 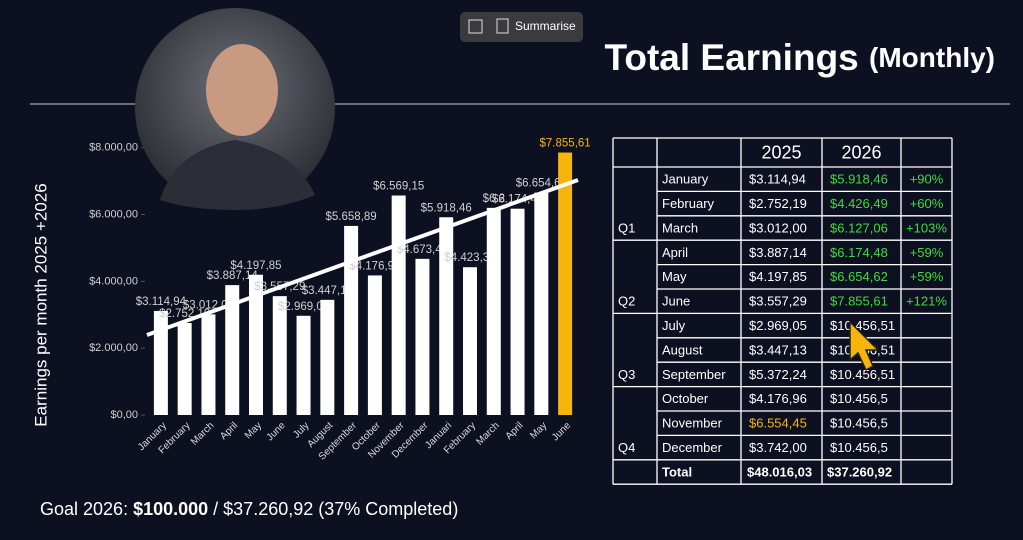 I want to click on value-cell: $2.752,19, so click(x=778, y=203).